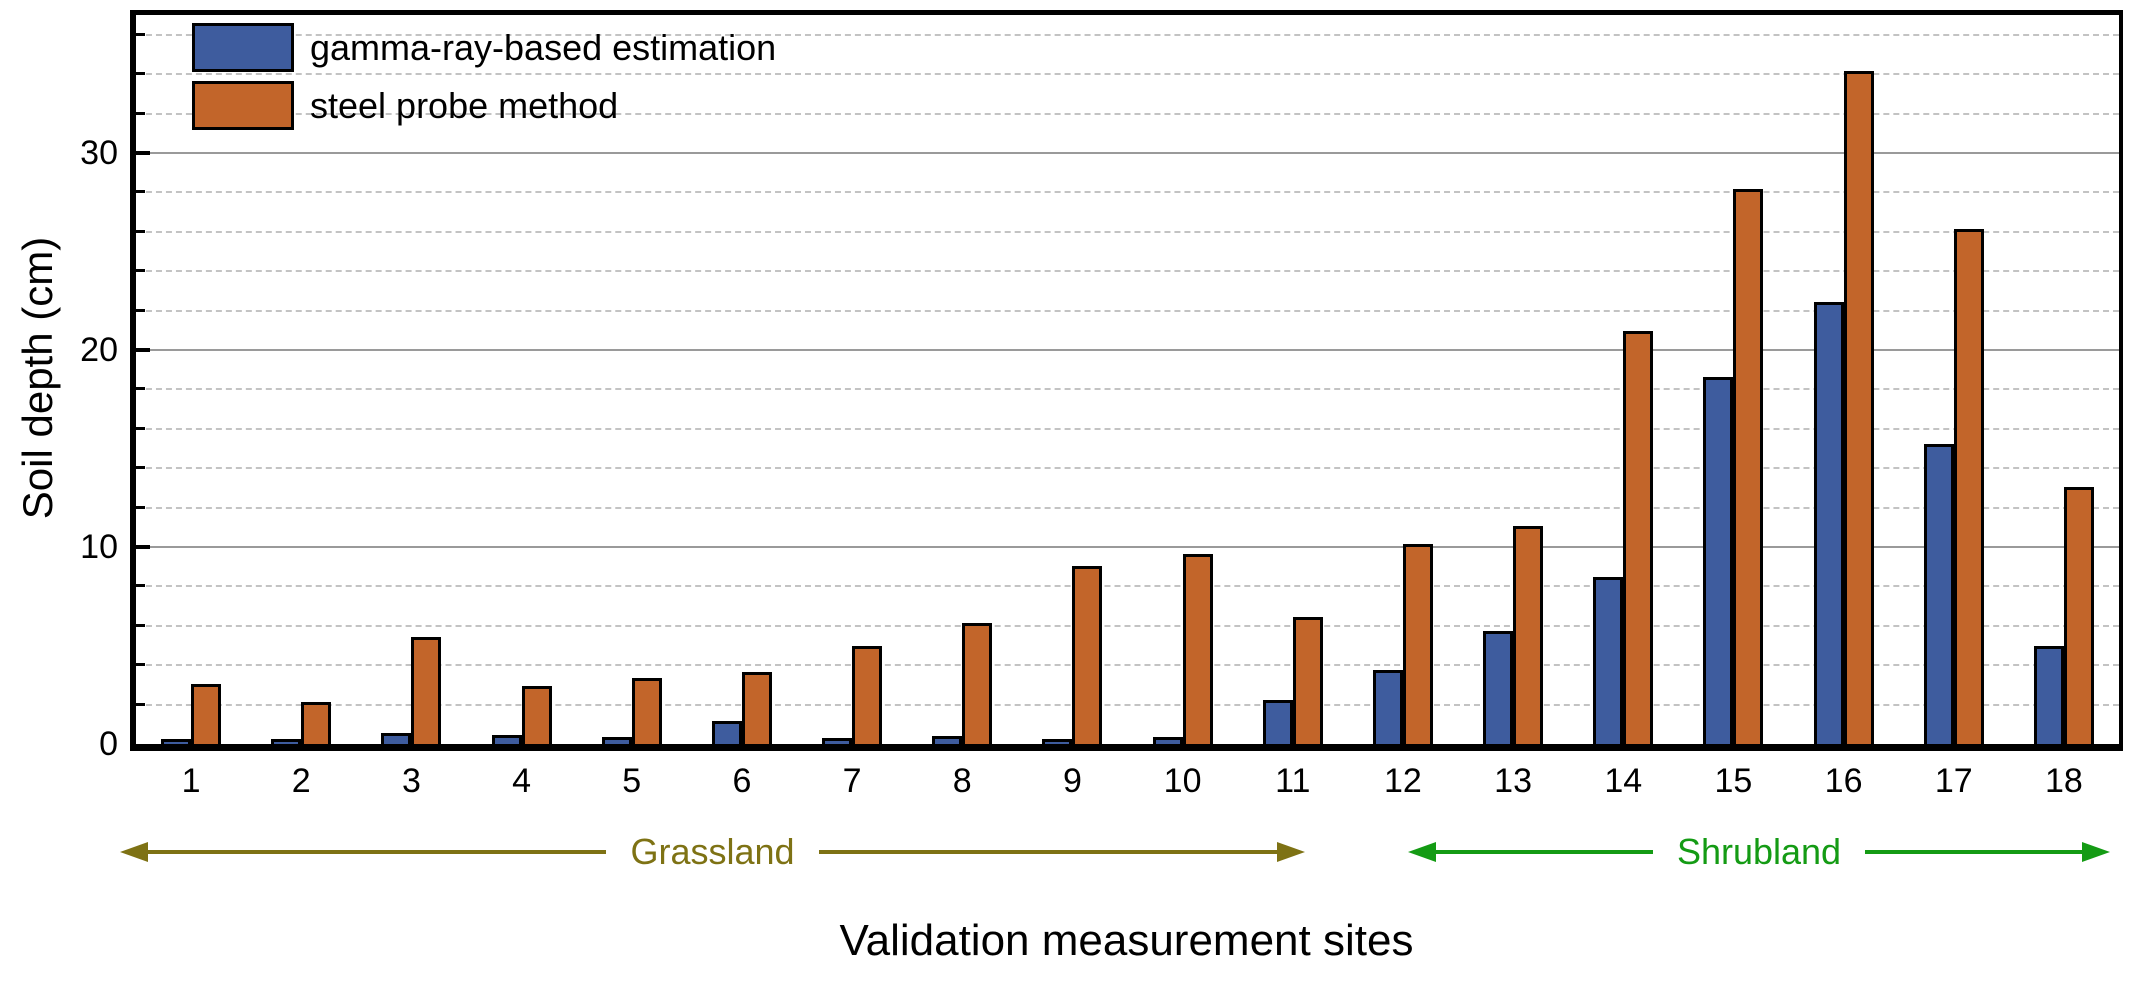 The height and width of the screenshot is (983, 2129). I want to click on y-tick-label-30: 30, so click(99, 152).